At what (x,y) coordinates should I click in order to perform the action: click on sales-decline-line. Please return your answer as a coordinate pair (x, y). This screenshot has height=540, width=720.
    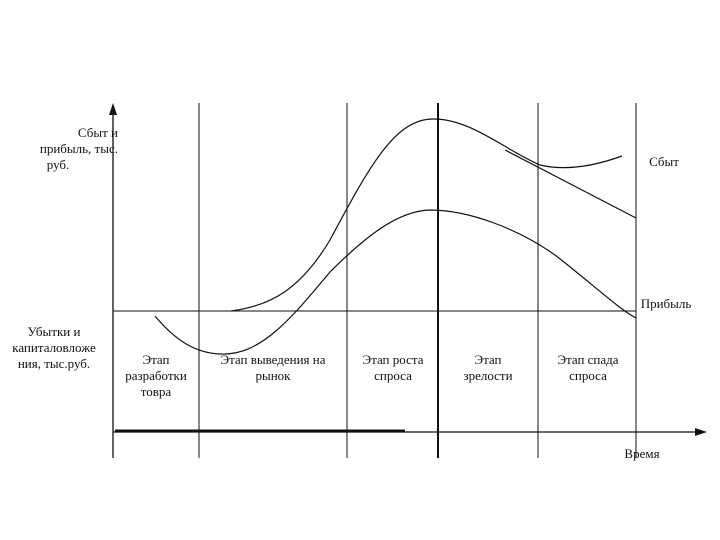
    Looking at the image, I should click on (570, 184).